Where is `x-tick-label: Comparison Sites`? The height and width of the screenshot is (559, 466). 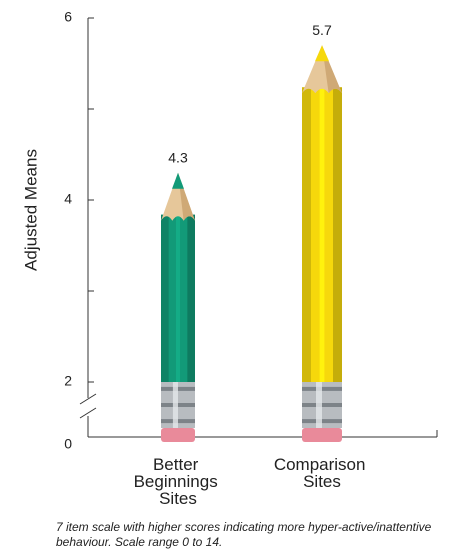 x-tick-label: Comparison Sites is located at coordinates (322, 473).